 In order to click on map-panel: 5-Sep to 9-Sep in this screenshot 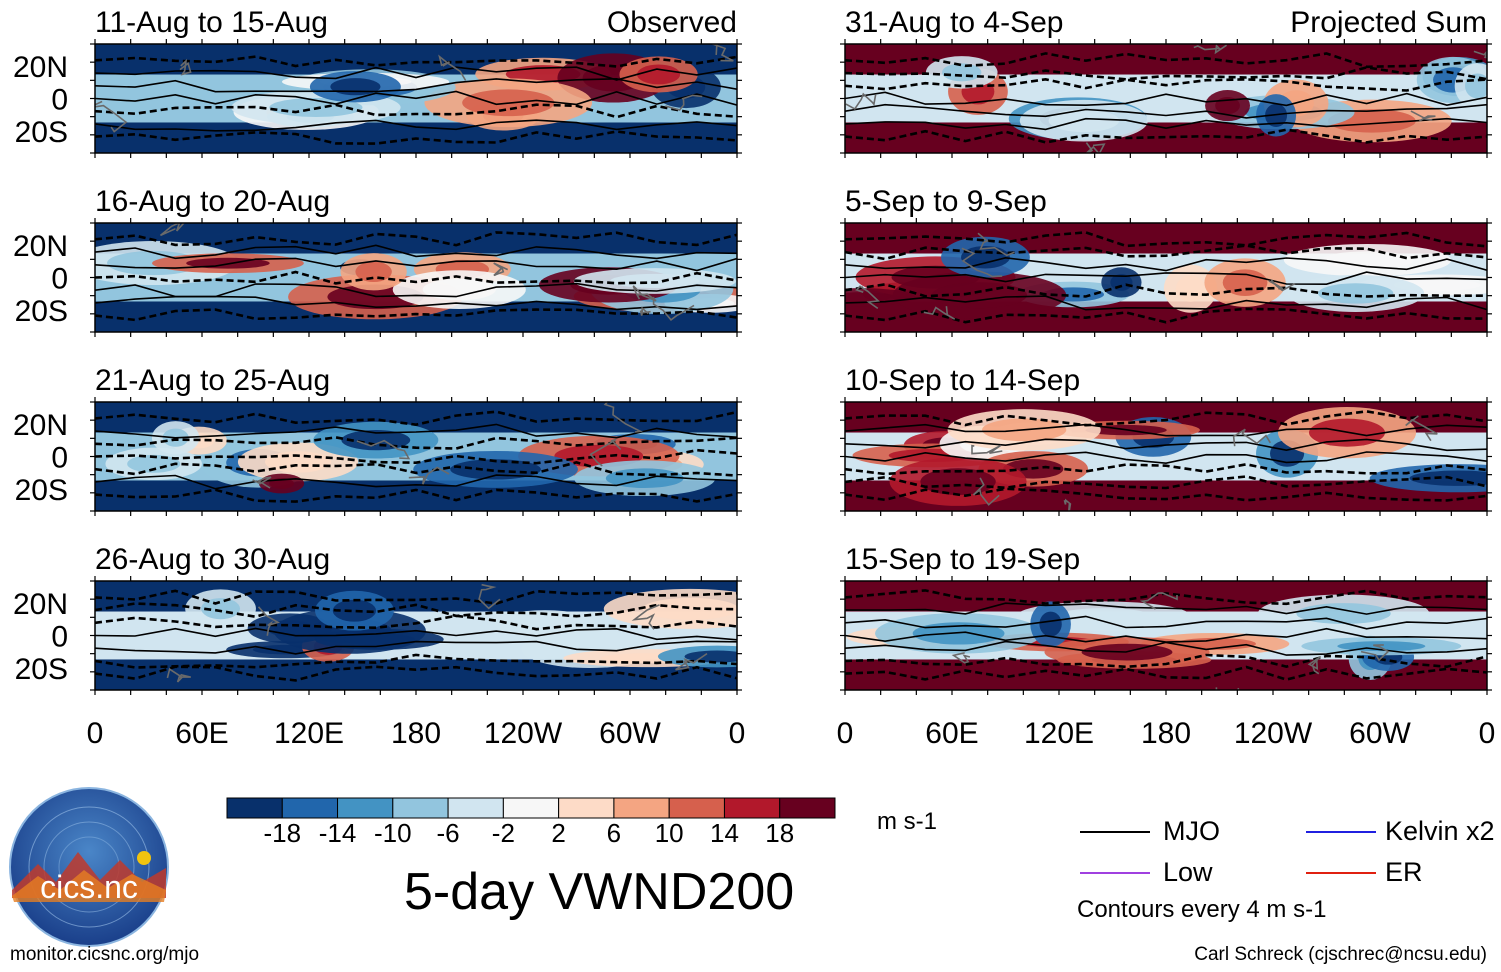, I will do `click(1166, 261)`.